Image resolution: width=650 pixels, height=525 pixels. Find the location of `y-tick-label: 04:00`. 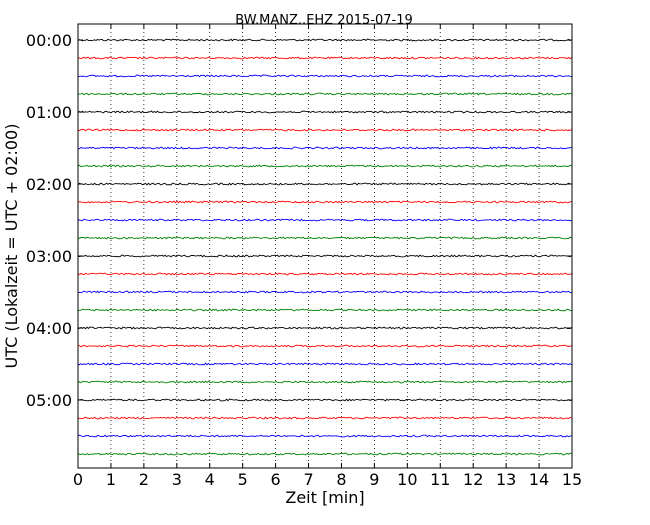

y-tick-label: 04:00 is located at coordinates (49, 328).